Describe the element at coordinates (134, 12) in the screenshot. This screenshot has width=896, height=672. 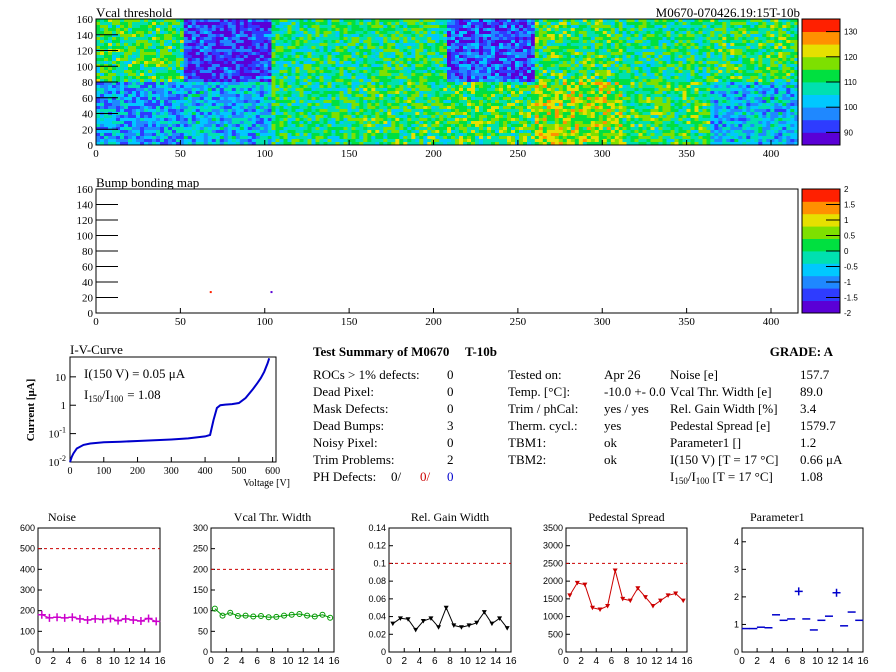
I see `vcal-map-title: Vcal threshold` at that location.